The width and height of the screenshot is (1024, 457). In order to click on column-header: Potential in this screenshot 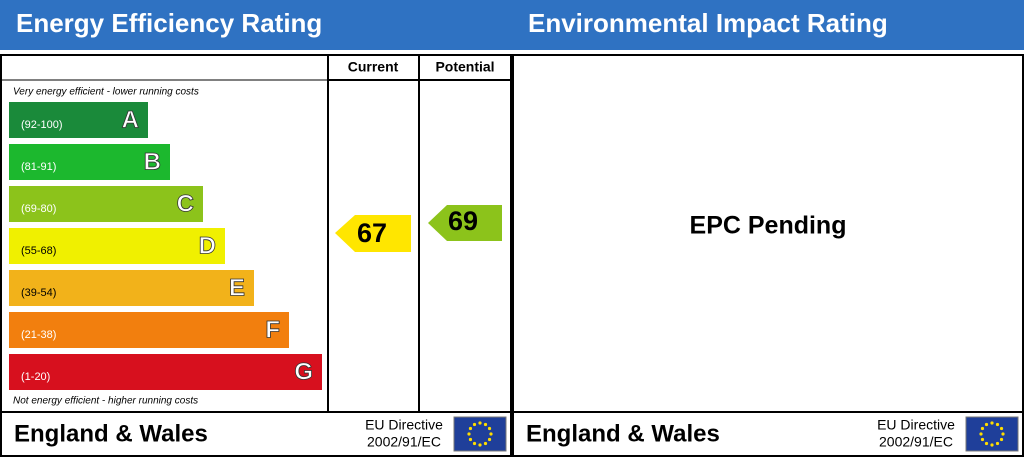, I will do `click(464, 67)`.